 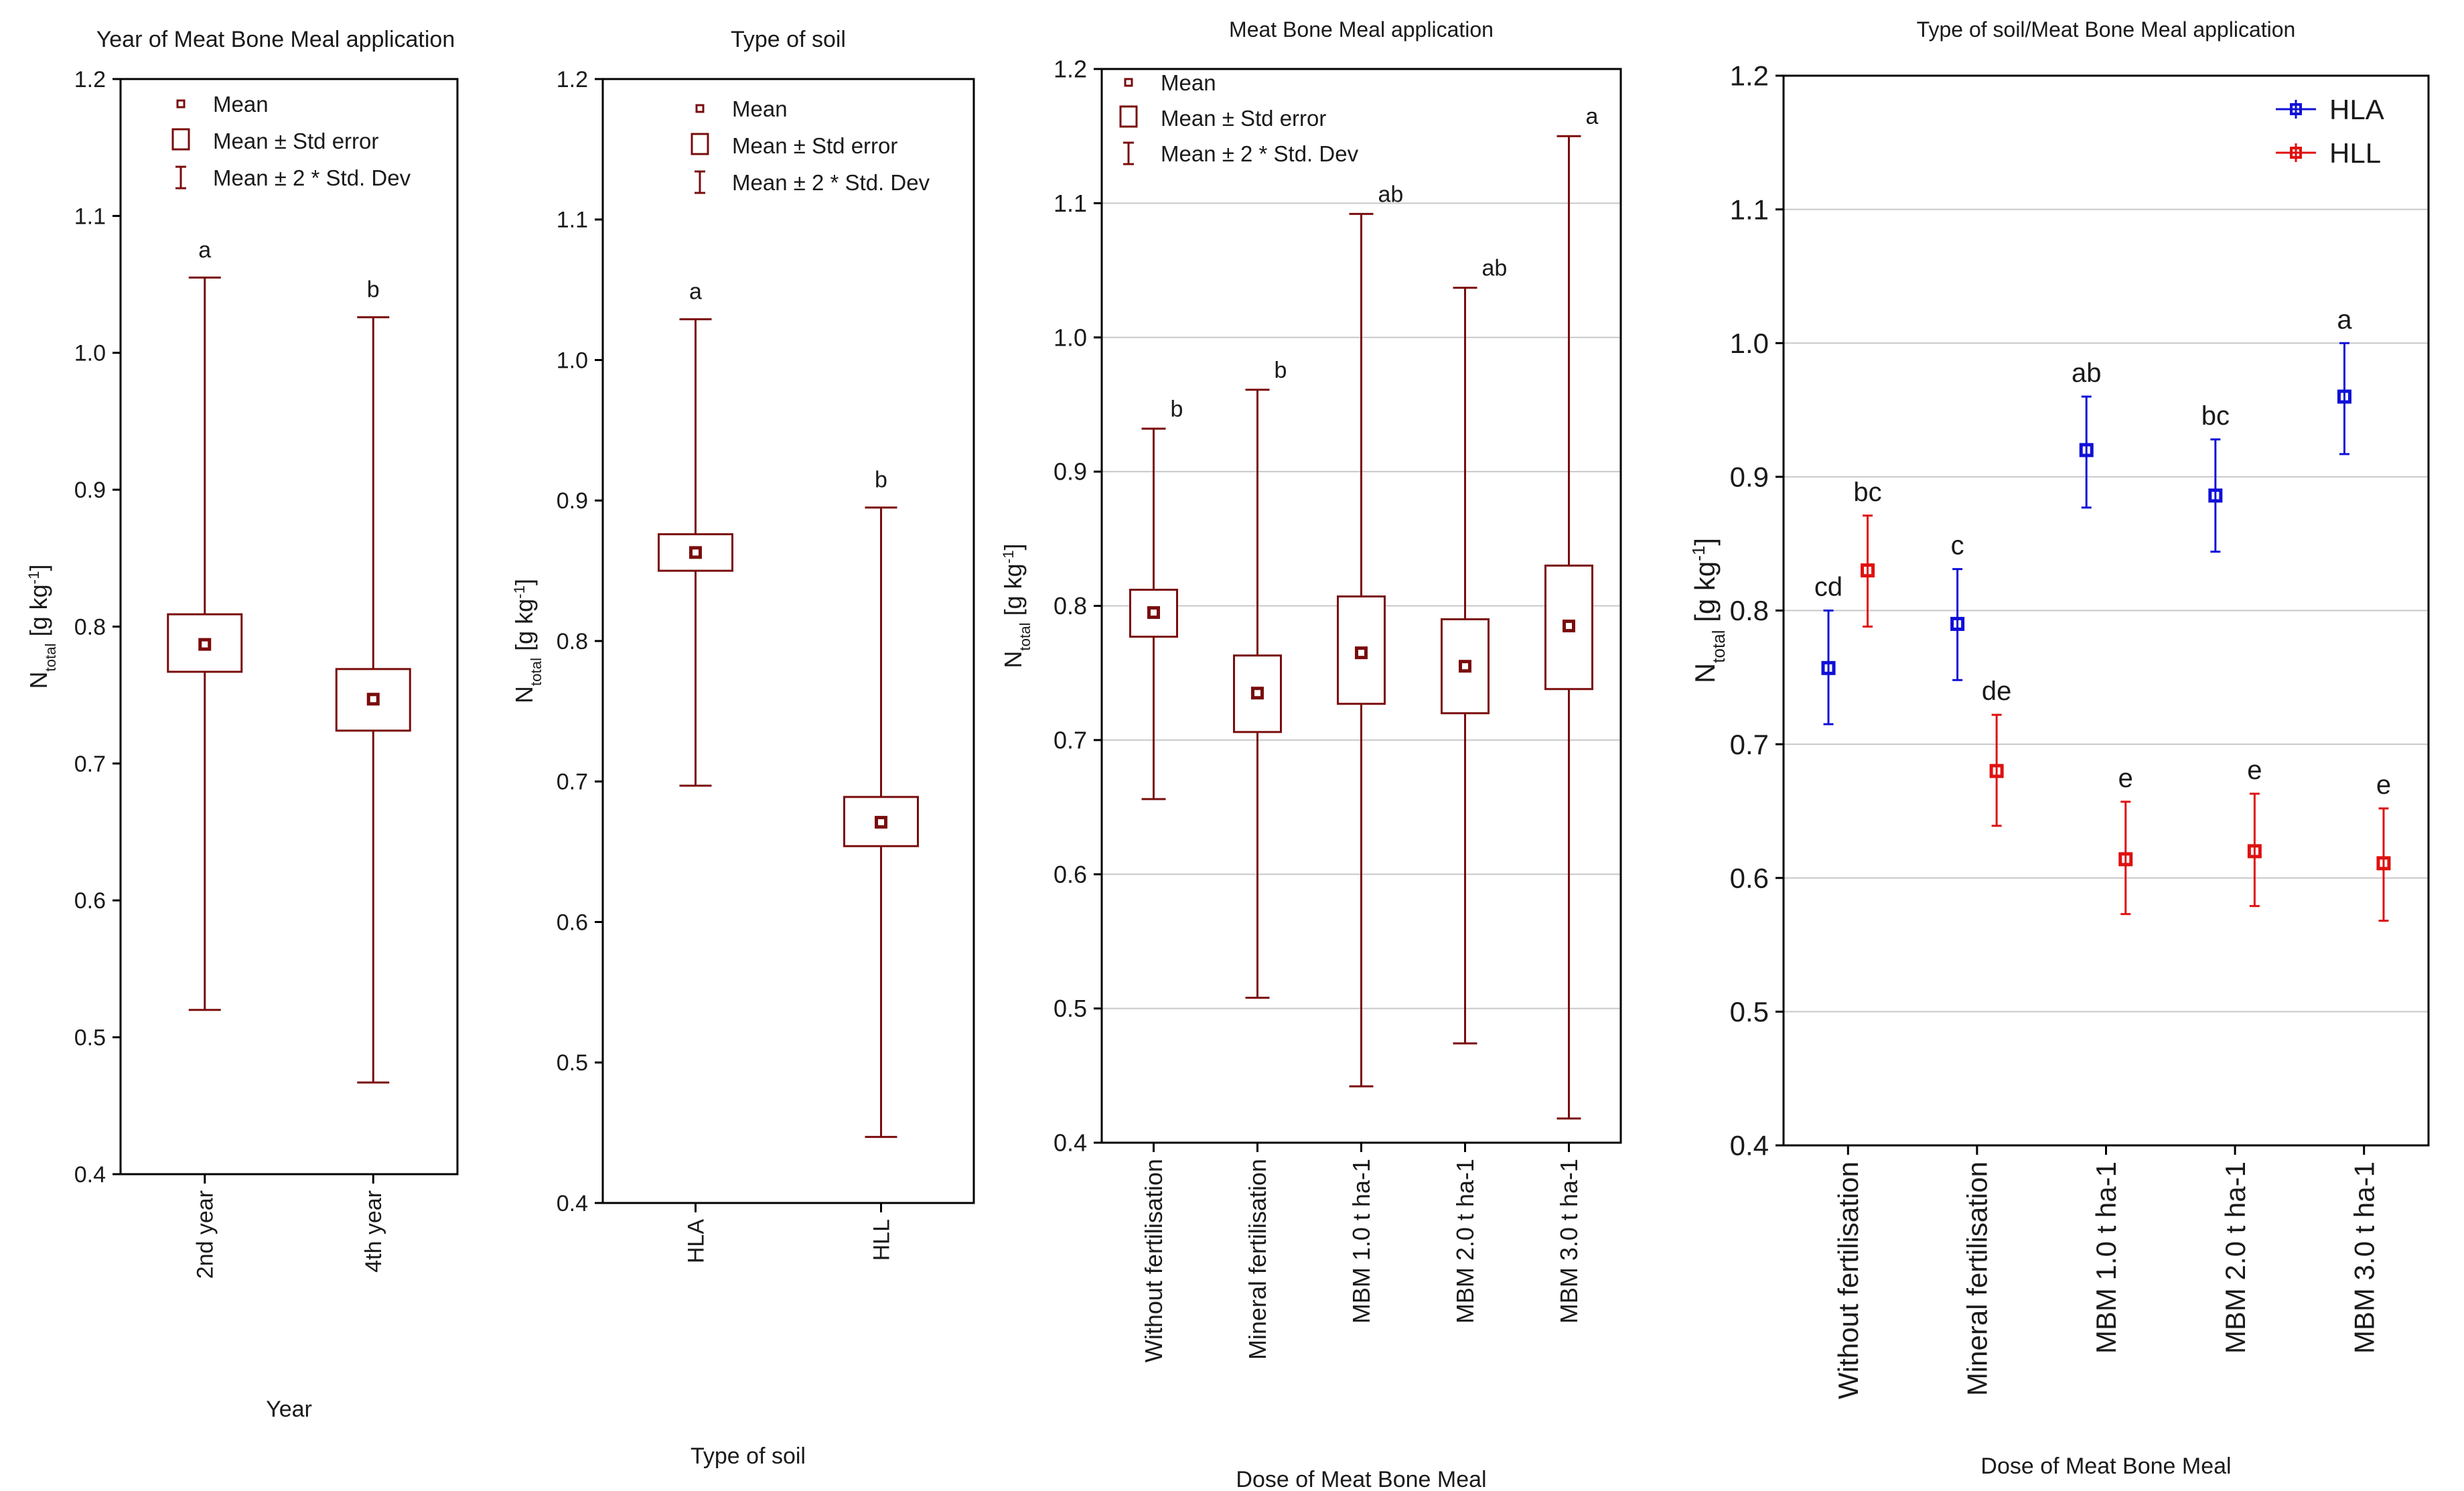 What do you see at coordinates (2330, 131) in the screenshot?
I see `legend: HLA HLL` at bounding box center [2330, 131].